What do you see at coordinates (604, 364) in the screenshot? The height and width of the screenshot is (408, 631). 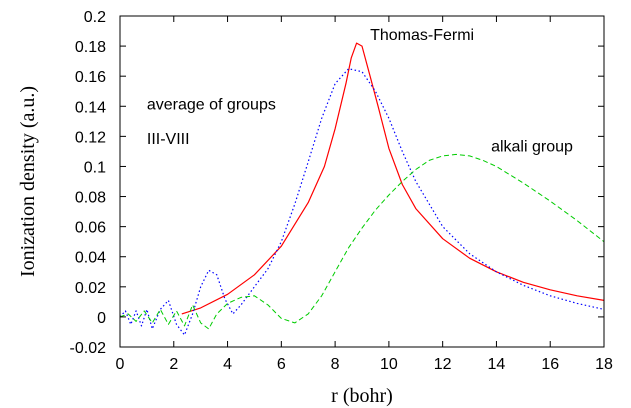 I see `x-tick-label: 18` at bounding box center [604, 364].